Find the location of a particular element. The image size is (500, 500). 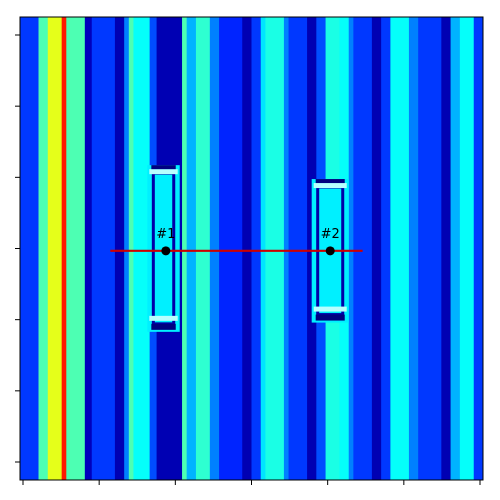

marker-label-2: #2 is located at coordinates (330, 234).